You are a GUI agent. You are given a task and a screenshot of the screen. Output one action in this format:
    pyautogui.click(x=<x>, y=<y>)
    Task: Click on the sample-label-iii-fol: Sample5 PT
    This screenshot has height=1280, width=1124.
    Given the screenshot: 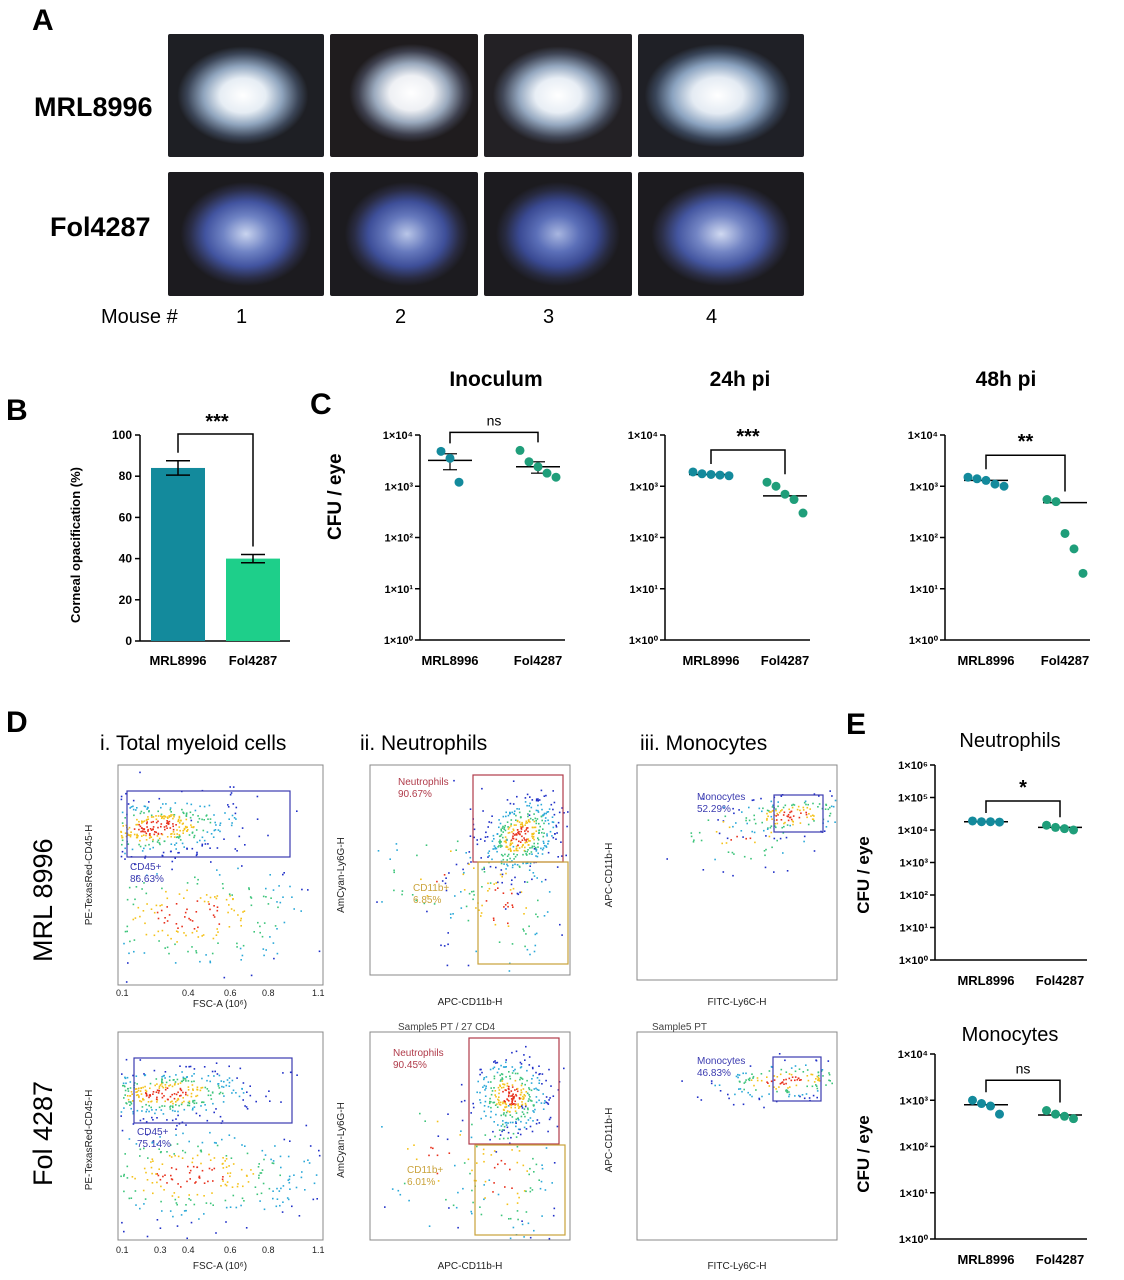 What is the action you would take?
    pyautogui.click(x=679, y=1027)
    